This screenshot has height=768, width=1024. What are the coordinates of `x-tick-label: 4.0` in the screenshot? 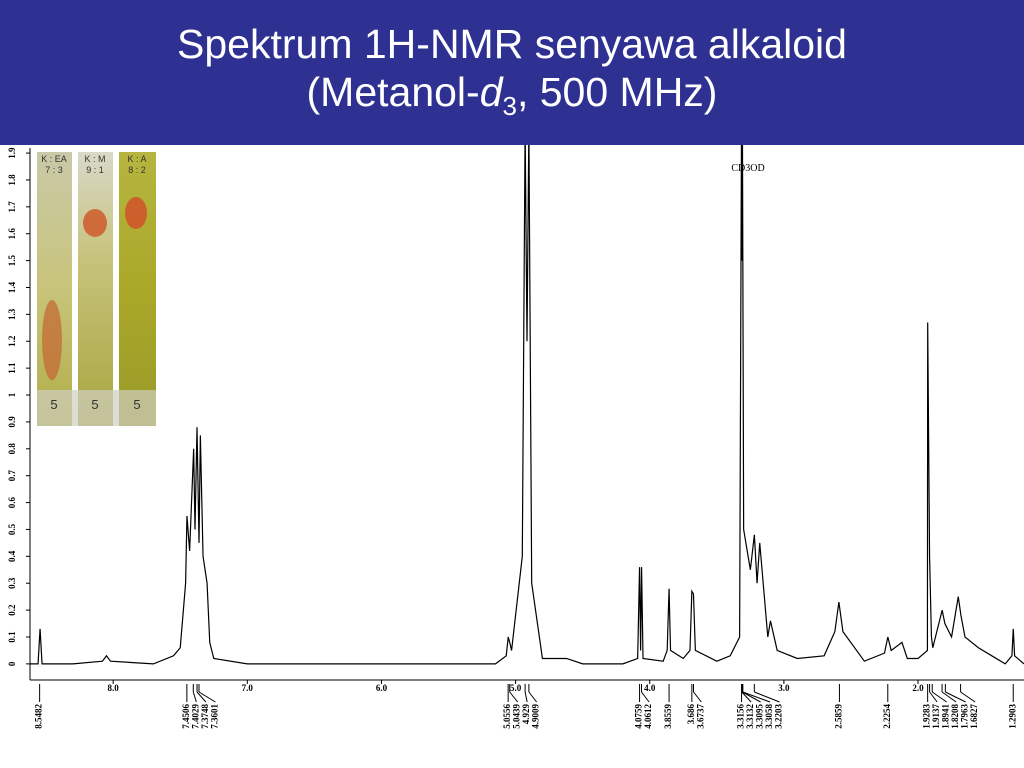 It's located at (650, 688).